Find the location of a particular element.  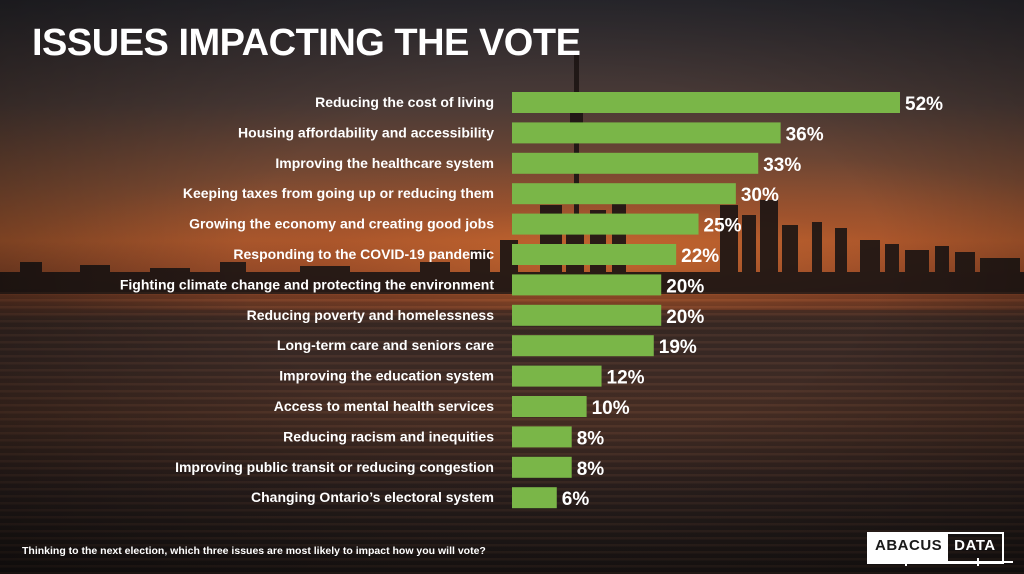

value-label: 33% is located at coordinates (782, 165).